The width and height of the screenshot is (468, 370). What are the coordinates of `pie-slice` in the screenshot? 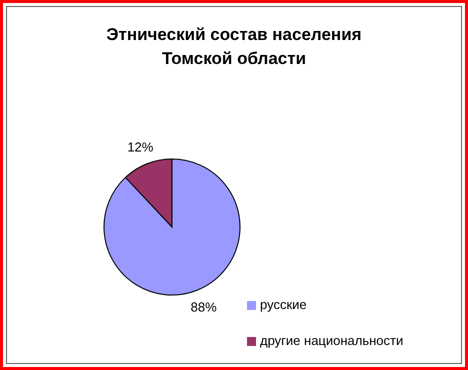 It's located at (172, 227).